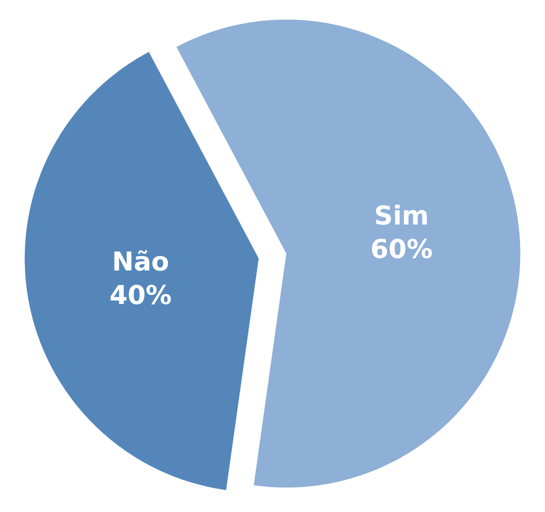  Describe the element at coordinates (141, 262) in the screenshot. I see `slice-label: Não` at that location.